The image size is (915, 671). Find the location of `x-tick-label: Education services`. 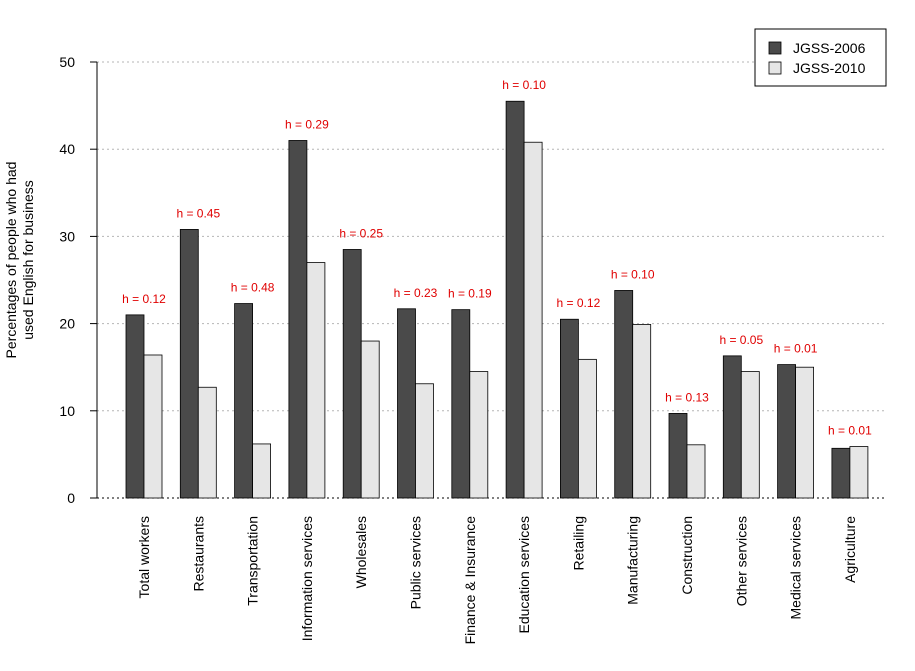

x-tick-label: Education services is located at coordinates (524, 575).